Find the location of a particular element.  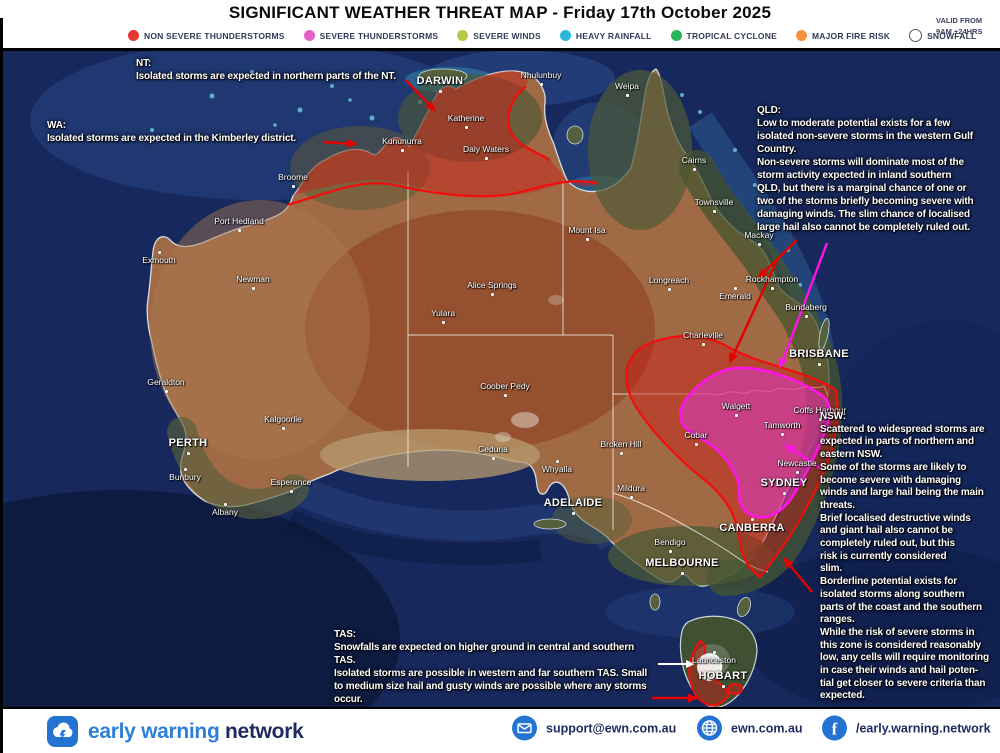

legend-label: NON SEVERE THUNDERSTORMS is located at coordinates (214, 35).